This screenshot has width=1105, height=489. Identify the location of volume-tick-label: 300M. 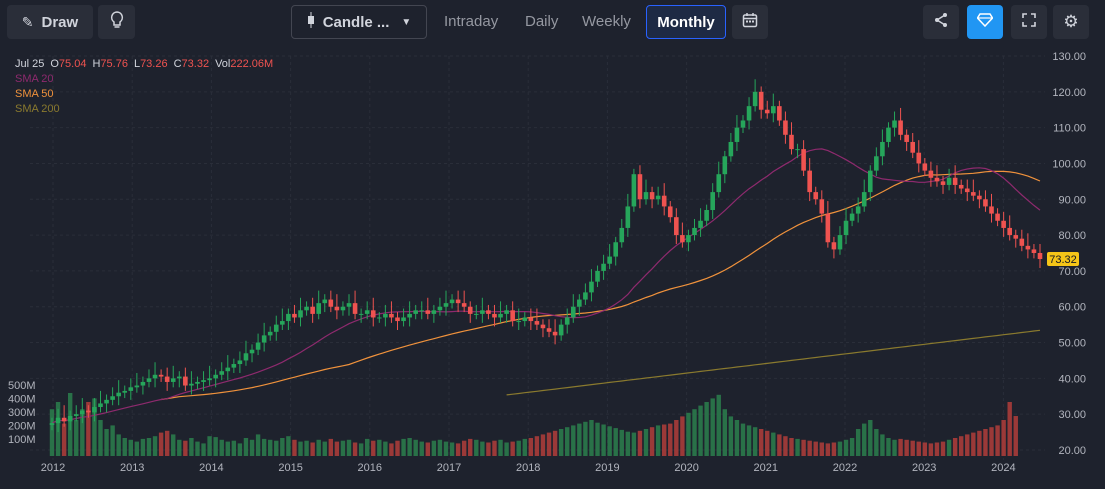
(22, 413).